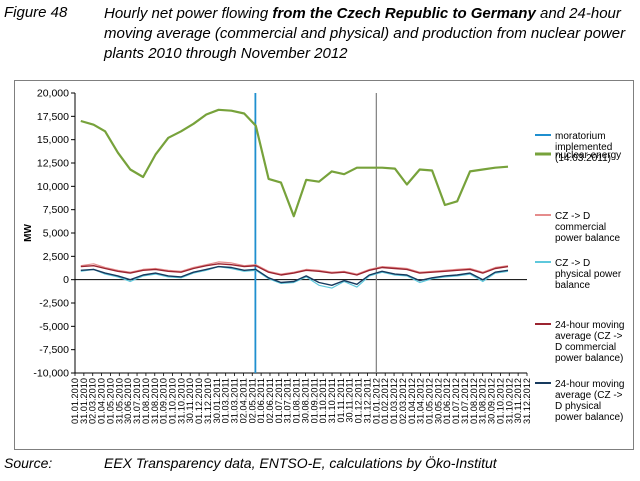 This screenshot has width=640, height=481. Describe the element at coordinates (172, 401) in the screenshot. I see `x-tick-label: 01.10.2010` at that location.